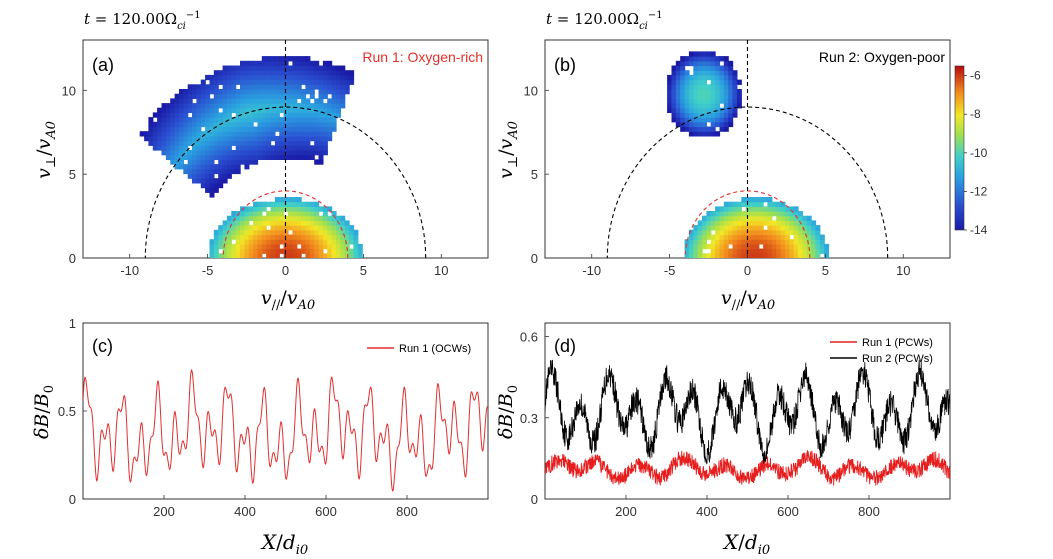 The height and width of the screenshot is (559, 1053). Describe the element at coordinates (825, 270) in the screenshot. I see `x-tick-label: 5` at that location.